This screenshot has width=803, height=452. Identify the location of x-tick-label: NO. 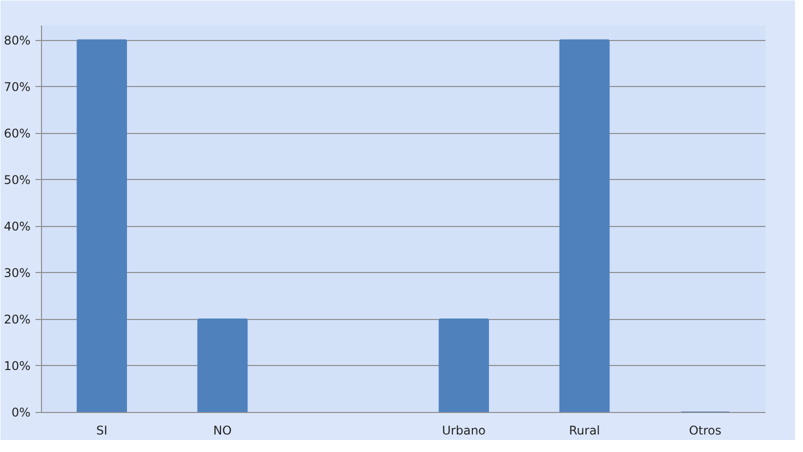
(222, 431).